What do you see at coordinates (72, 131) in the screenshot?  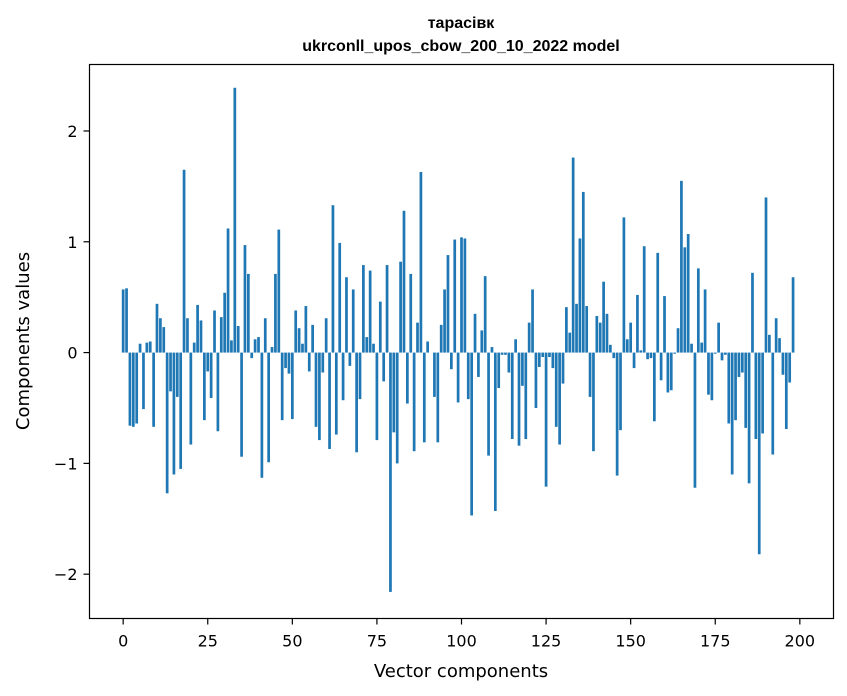 I see `y-tick-label: 2` at bounding box center [72, 131].